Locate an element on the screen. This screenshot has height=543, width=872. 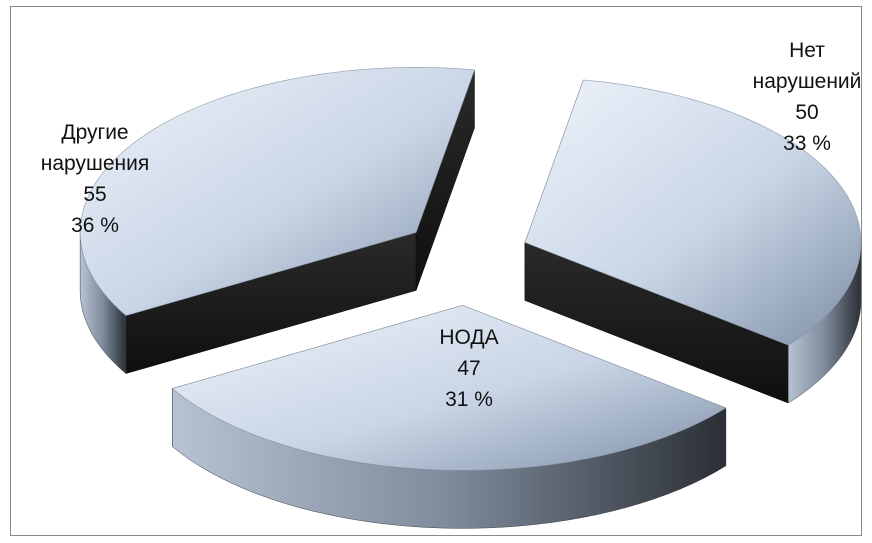
slice-label-нет-нарушений: Нет нарушений 50 33 % is located at coordinates (807, 97).